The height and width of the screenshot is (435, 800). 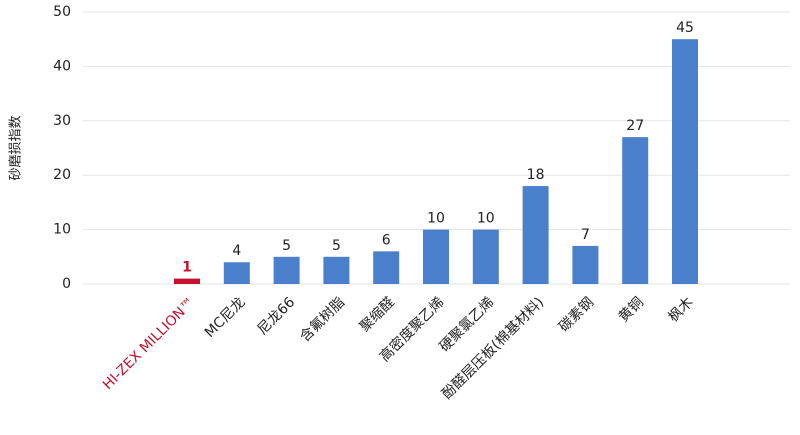 I want to click on y-tick-label: 30, so click(x=62, y=121).